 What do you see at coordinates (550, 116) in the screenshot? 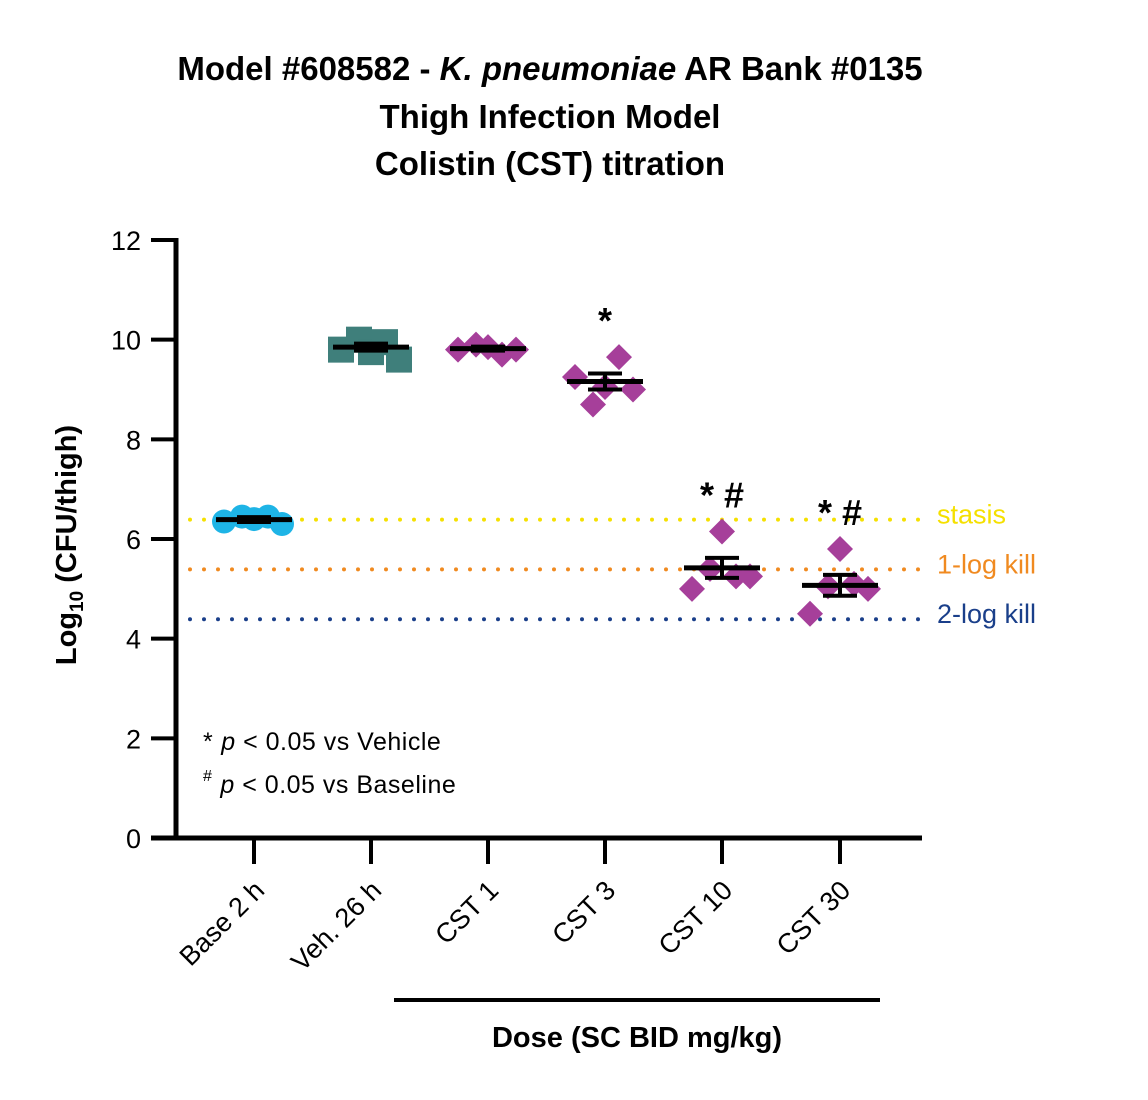
I see `chart-title-line-2: Thigh Infection Model` at bounding box center [550, 116].